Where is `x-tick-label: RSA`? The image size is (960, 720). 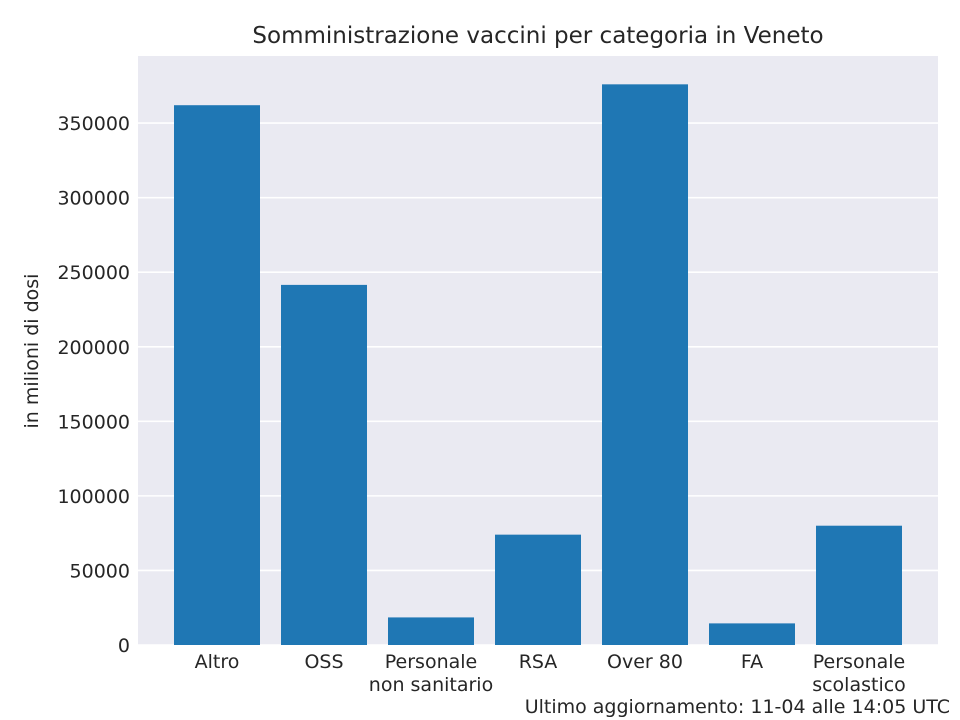
x-tick-label: RSA is located at coordinates (538, 662).